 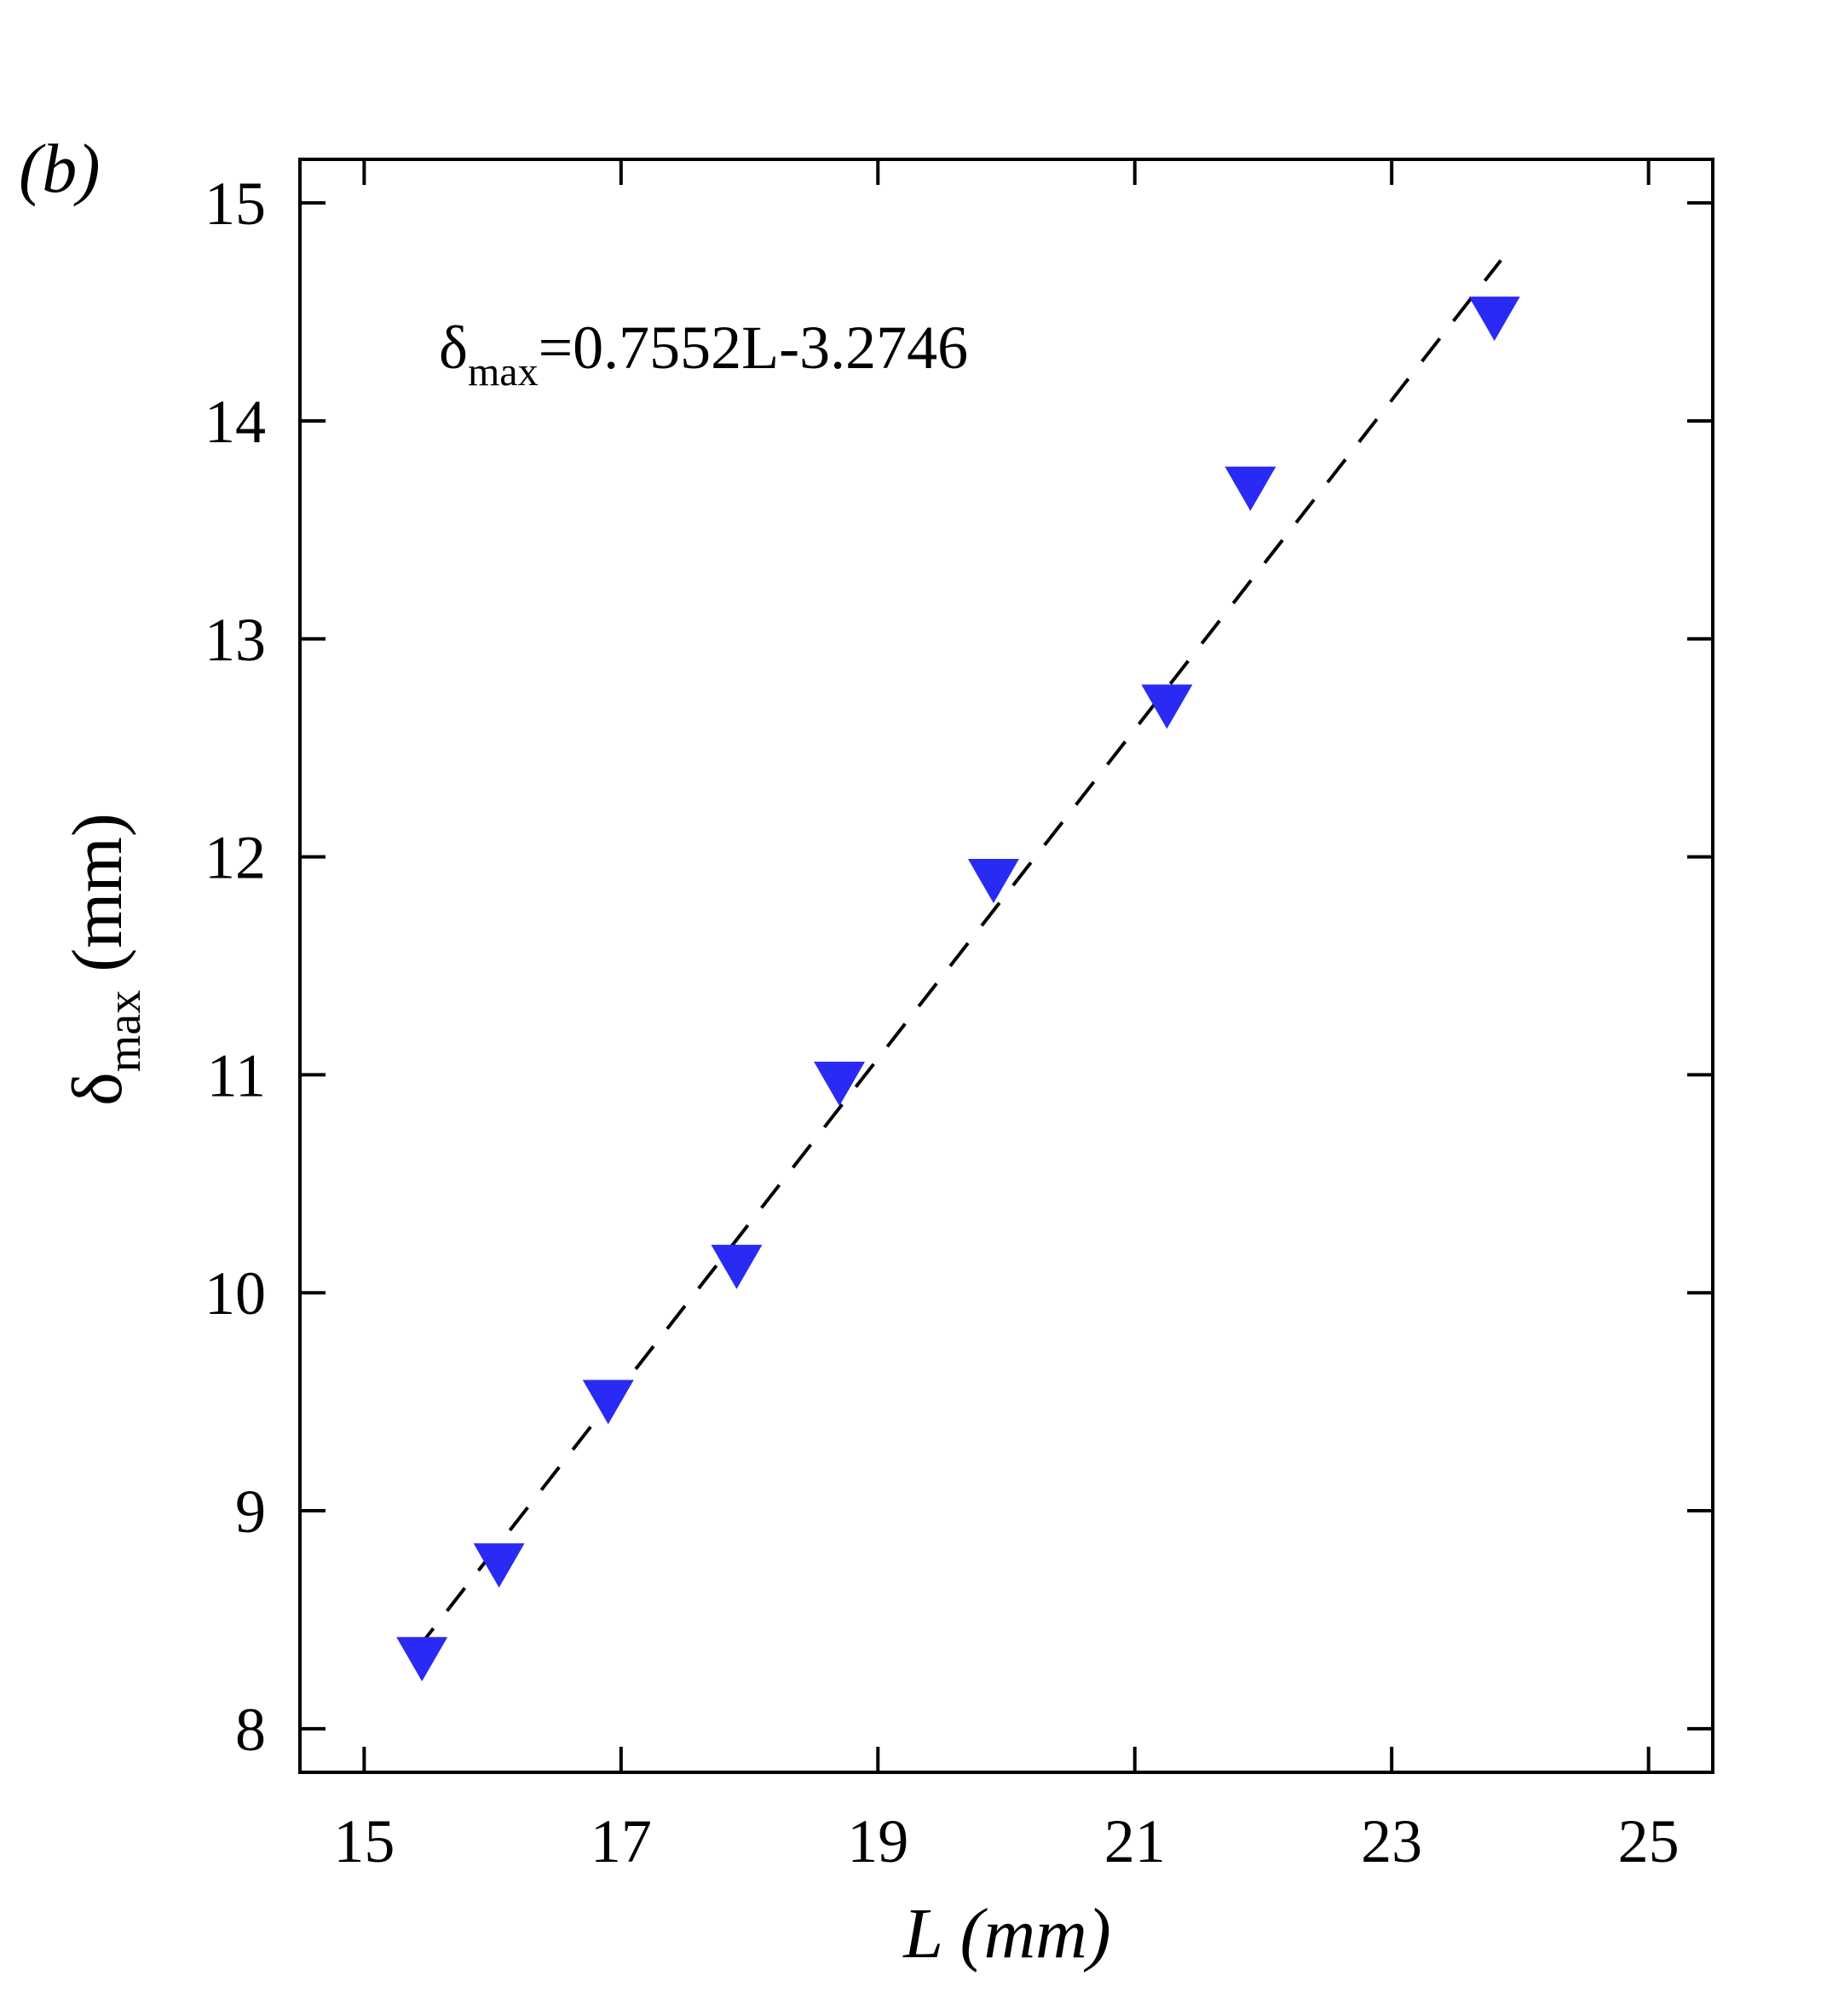 I want to click on y-axis-label-subscript: max, so click(x=125, y=1031).